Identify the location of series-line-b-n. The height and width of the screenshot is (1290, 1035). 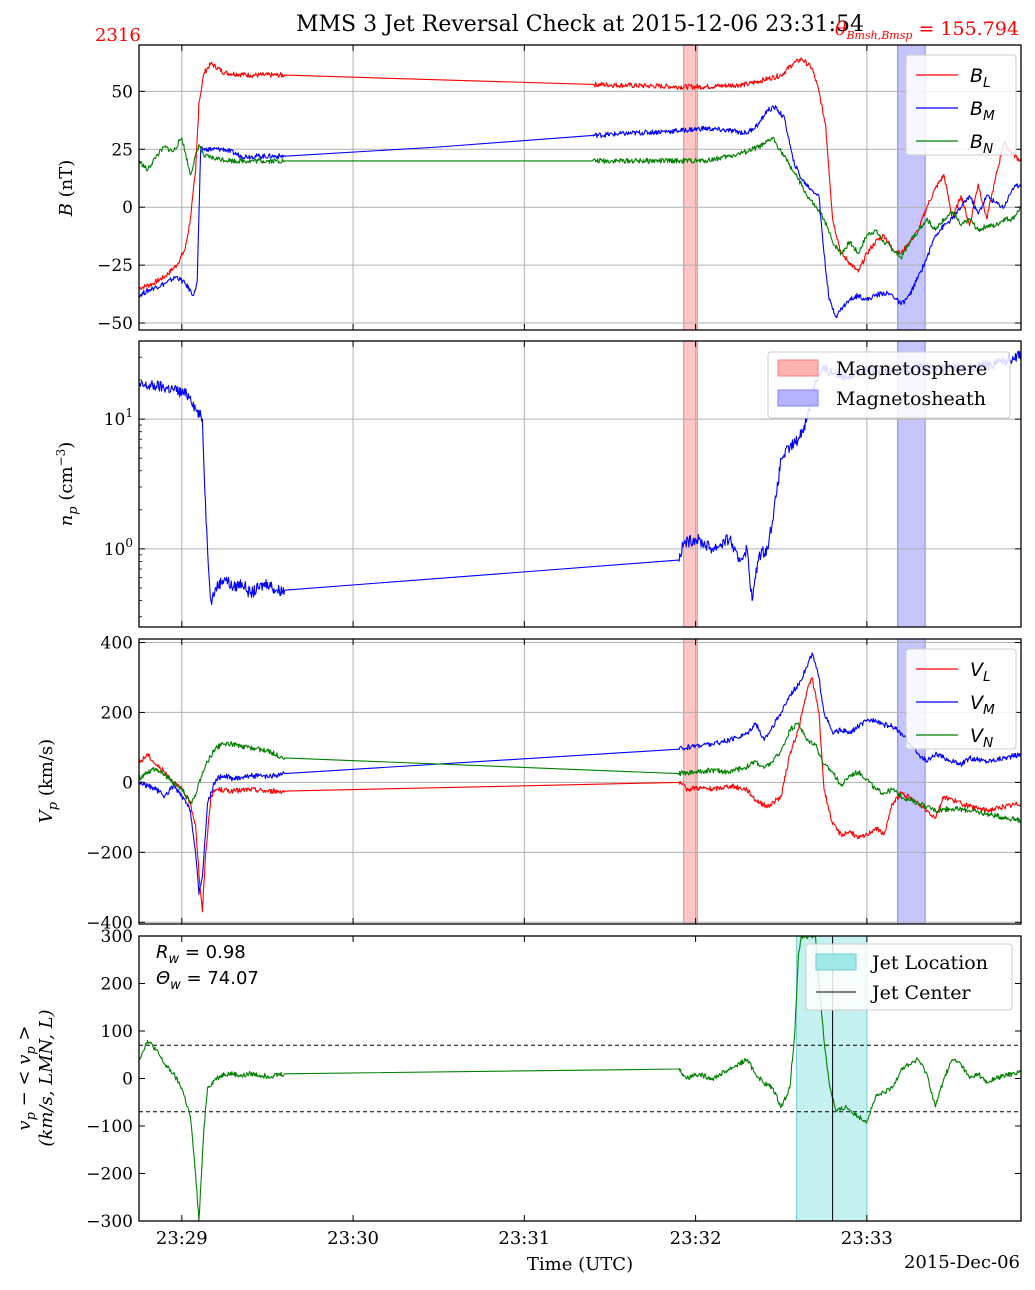
(580, 198).